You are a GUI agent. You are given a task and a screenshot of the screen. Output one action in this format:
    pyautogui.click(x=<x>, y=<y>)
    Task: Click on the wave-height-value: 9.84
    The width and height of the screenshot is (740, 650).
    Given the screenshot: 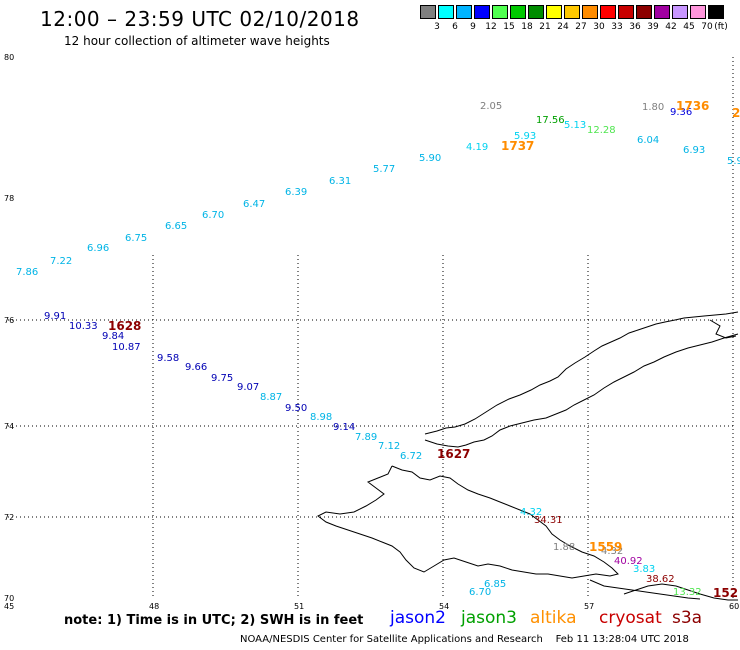 What is the action you would take?
    pyautogui.click(x=113, y=336)
    